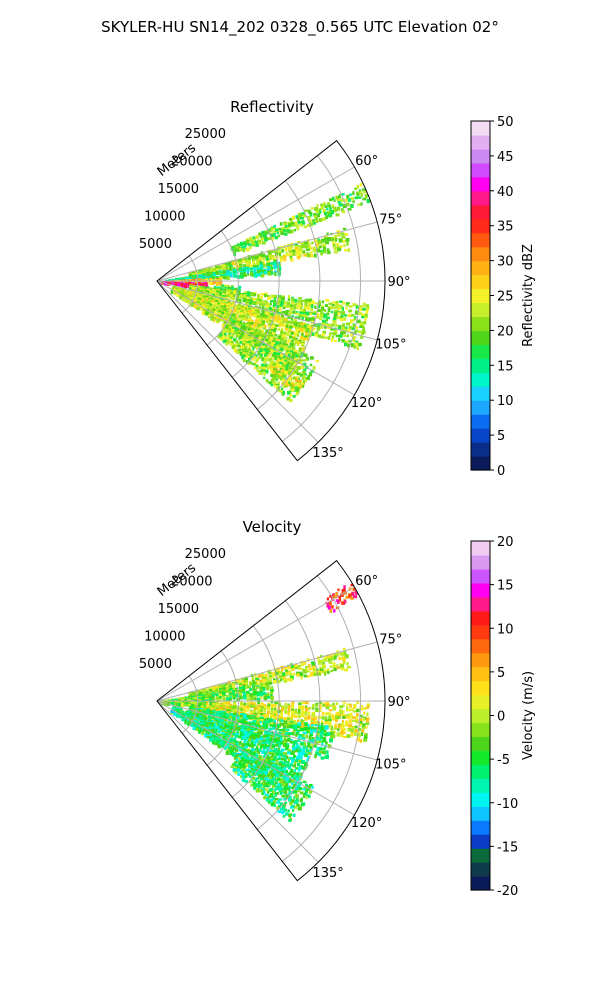 Image resolution: width=600 pixels, height=1000 pixels. Describe the element at coordinates (178, 189) in the screenshot. I see `radial-tick-label: 15000` at that location.